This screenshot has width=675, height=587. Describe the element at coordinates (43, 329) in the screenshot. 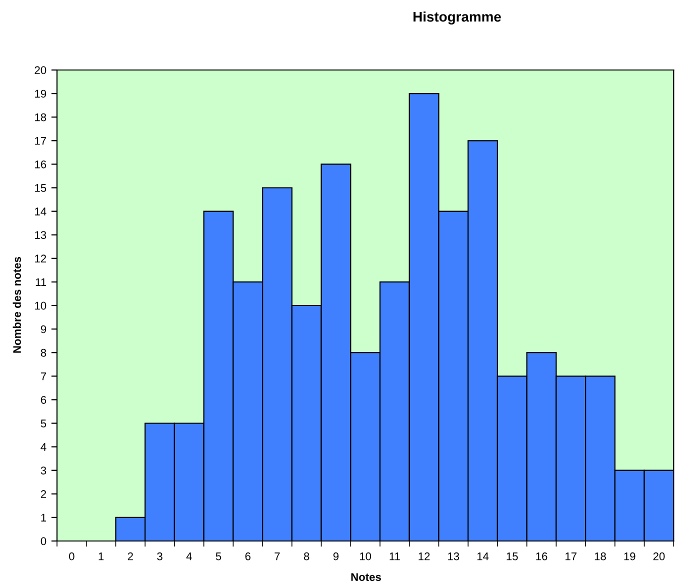

I see `y-tick-label: 9` at that location.